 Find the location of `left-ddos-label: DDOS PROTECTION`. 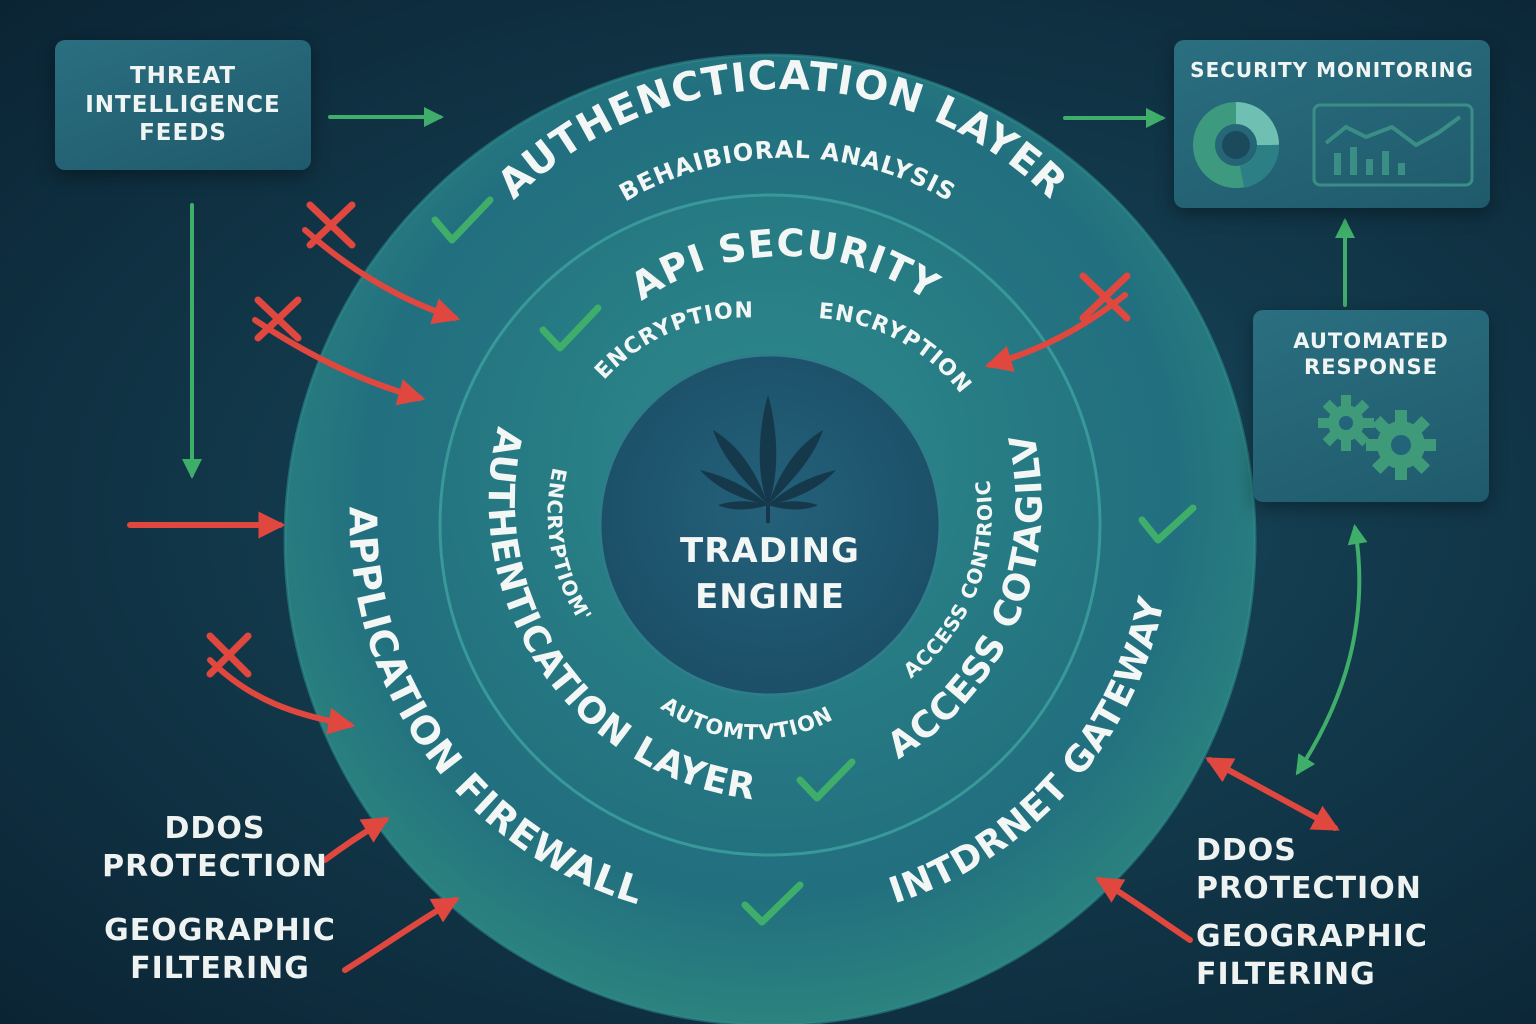

left-ddos-label: DDOS PROTECTION is located at coordinates (215, 847).